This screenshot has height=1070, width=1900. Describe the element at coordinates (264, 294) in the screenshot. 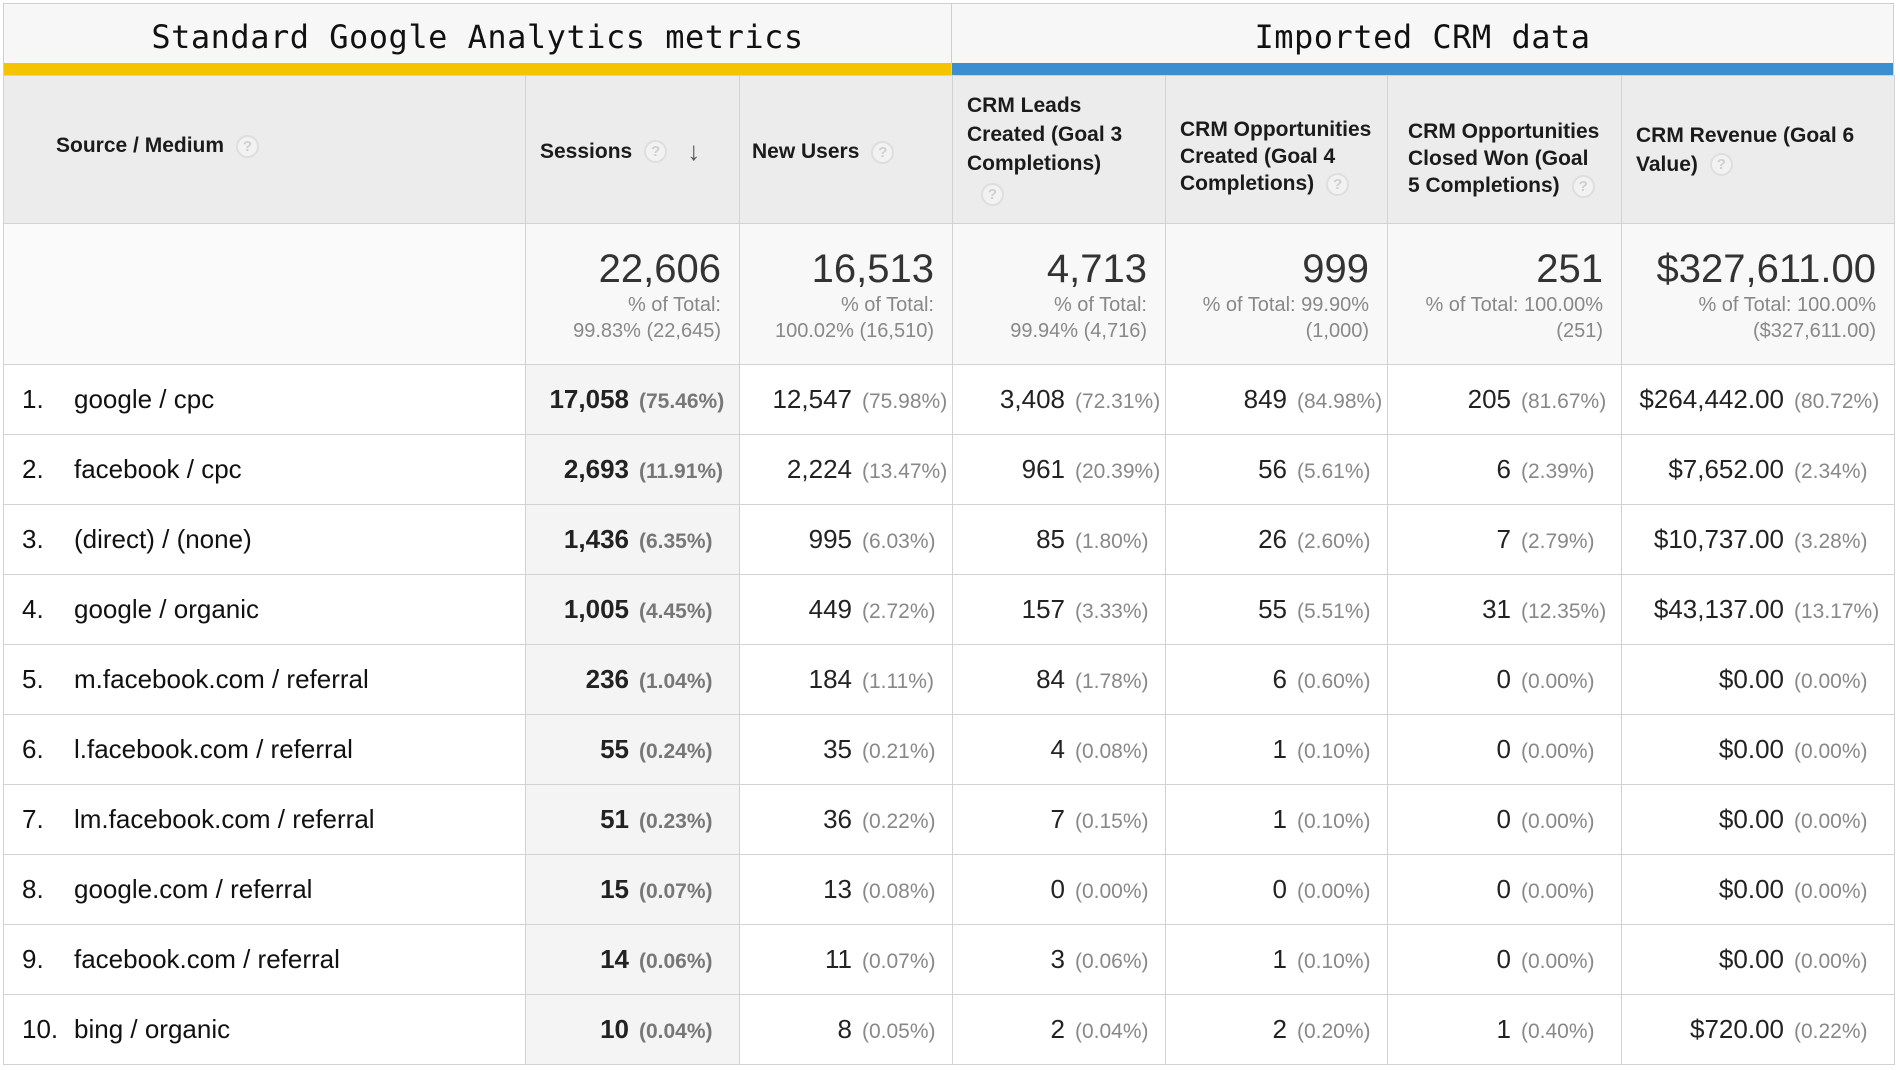

I see `totals-label-cell` at that location.